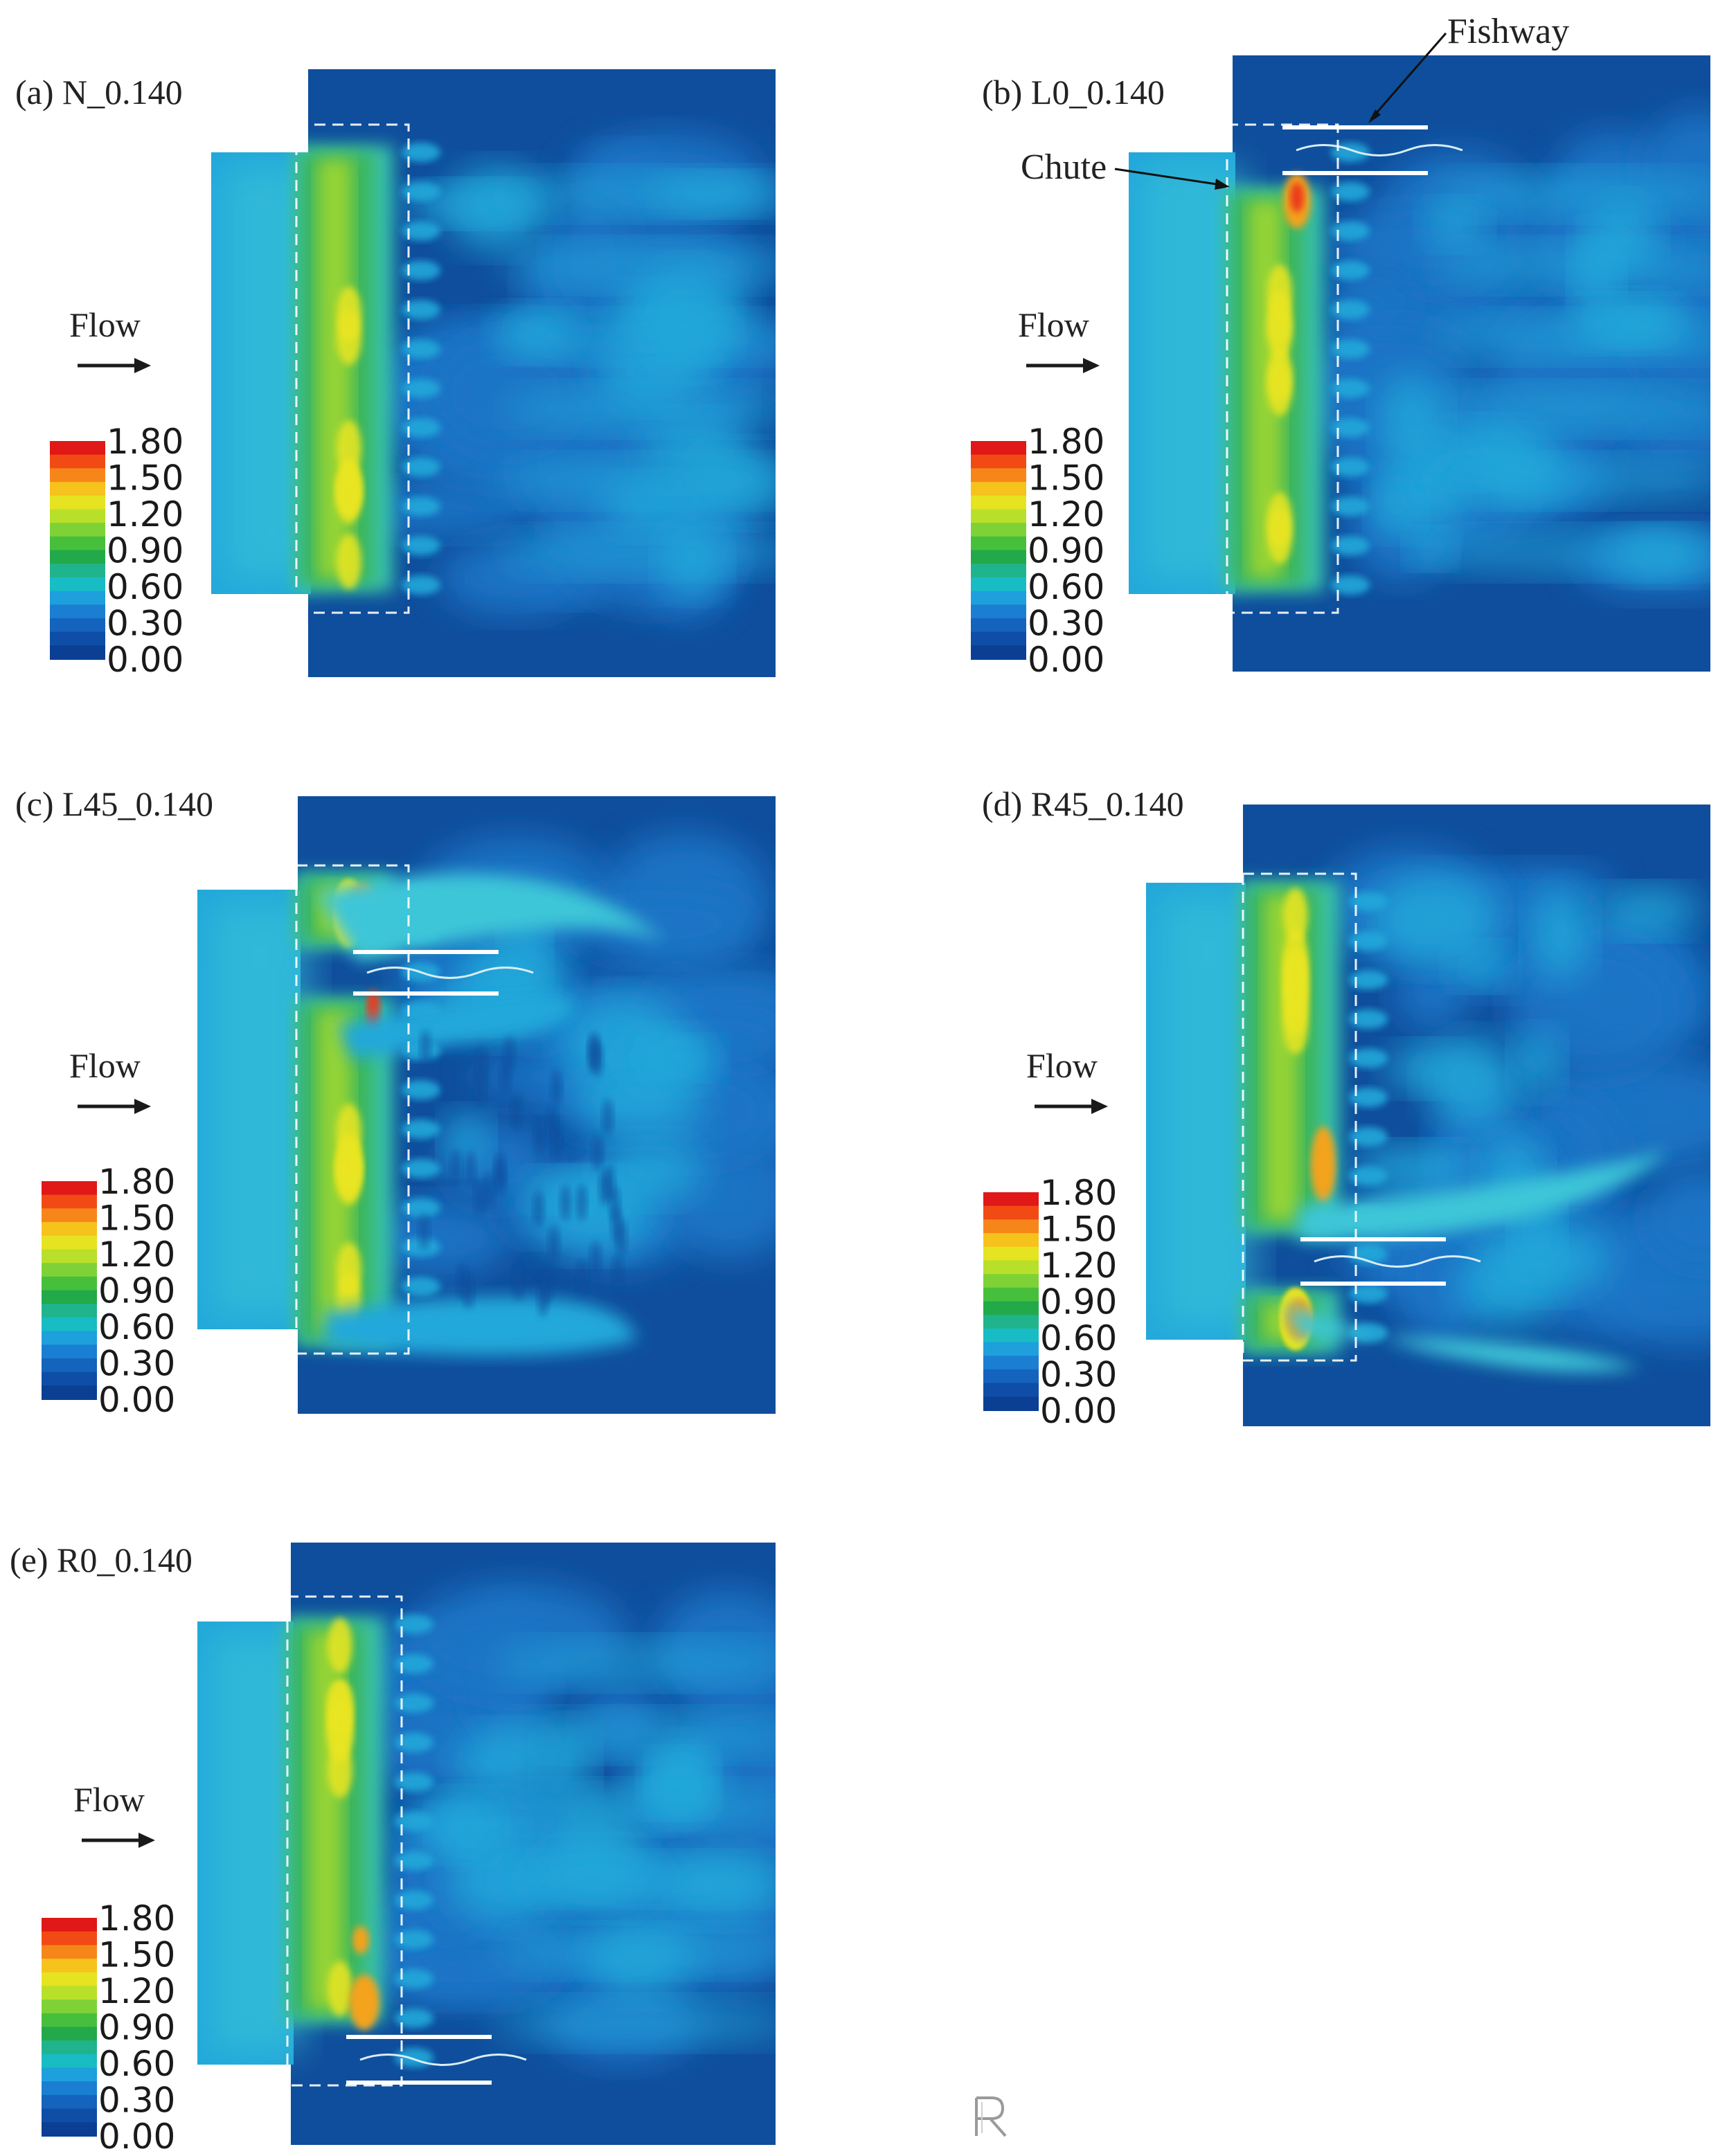 This screenshot has height=2156, width=1718. I want to click on velocity-field-b, so click(1420, 364).